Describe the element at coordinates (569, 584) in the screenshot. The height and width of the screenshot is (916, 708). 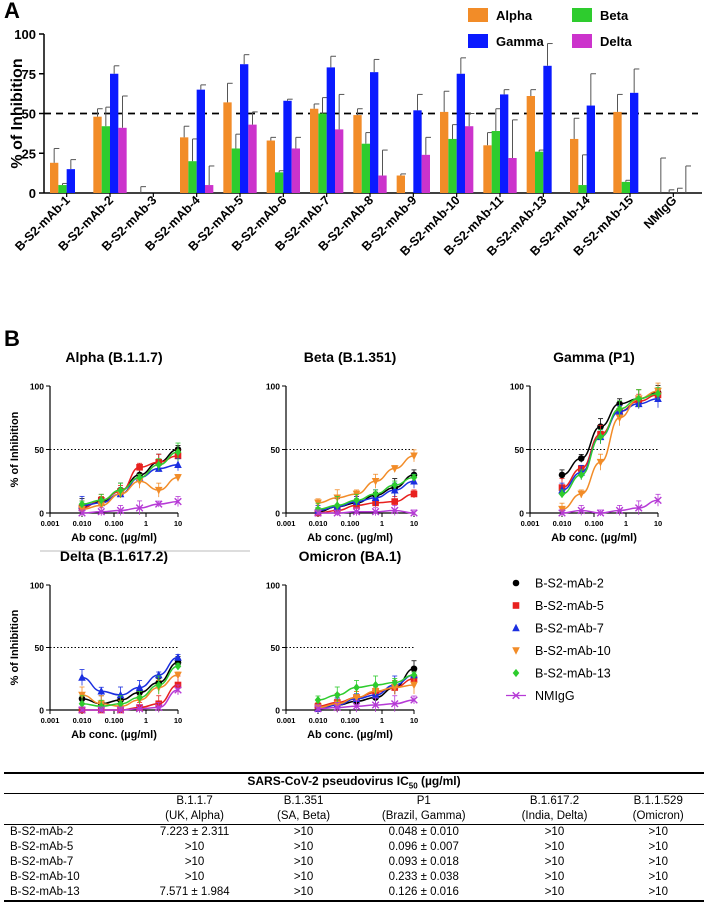
I see `legend-label: B-S2-mAb-2` at that location.